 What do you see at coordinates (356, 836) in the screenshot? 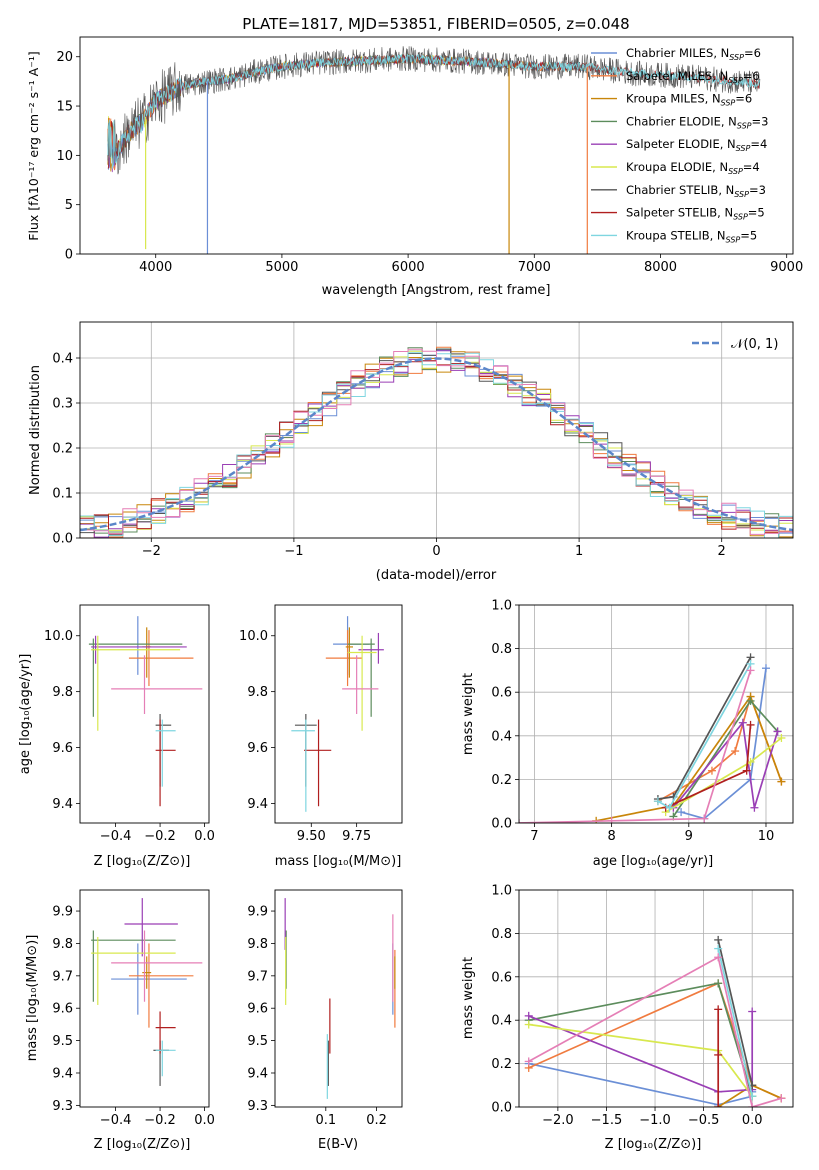
I see `x-tick-label: 9.75` at bounding box center [356, 836].